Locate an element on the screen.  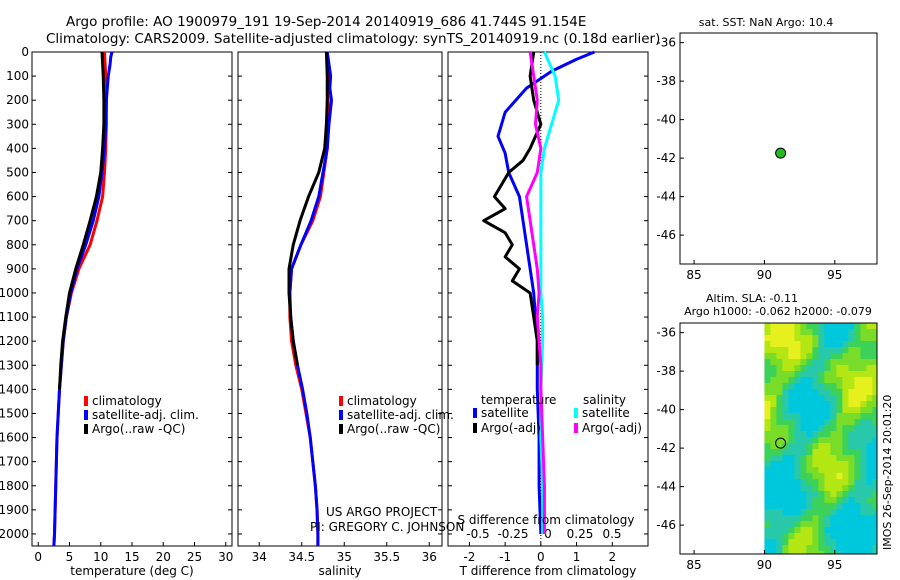
sla-ytick-label: -36 is located at coordinates (666, 333).